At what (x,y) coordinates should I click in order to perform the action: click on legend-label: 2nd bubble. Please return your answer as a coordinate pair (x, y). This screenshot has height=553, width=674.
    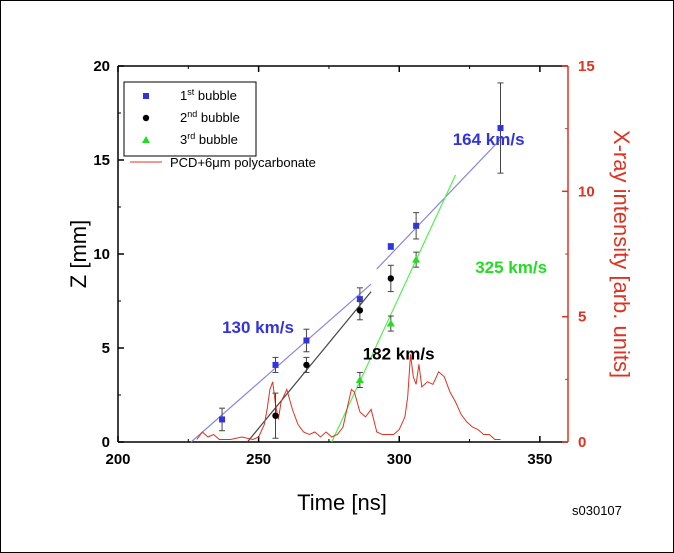
    Looking at the image, I should click on (210, 117).